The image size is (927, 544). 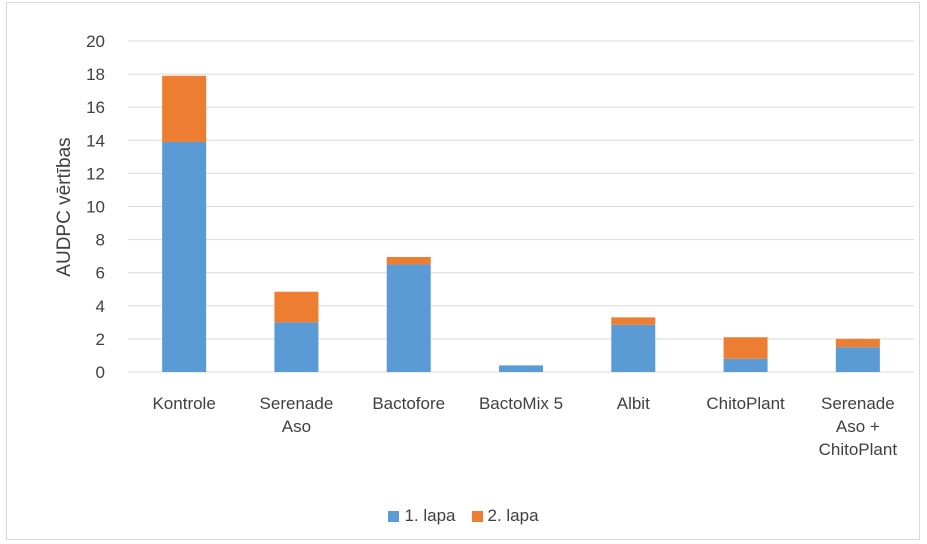 What do you see at coordinates (430, 515) in the screenshot?
I see `legend-label: 1. lapa` at bounding box center [430, 515].